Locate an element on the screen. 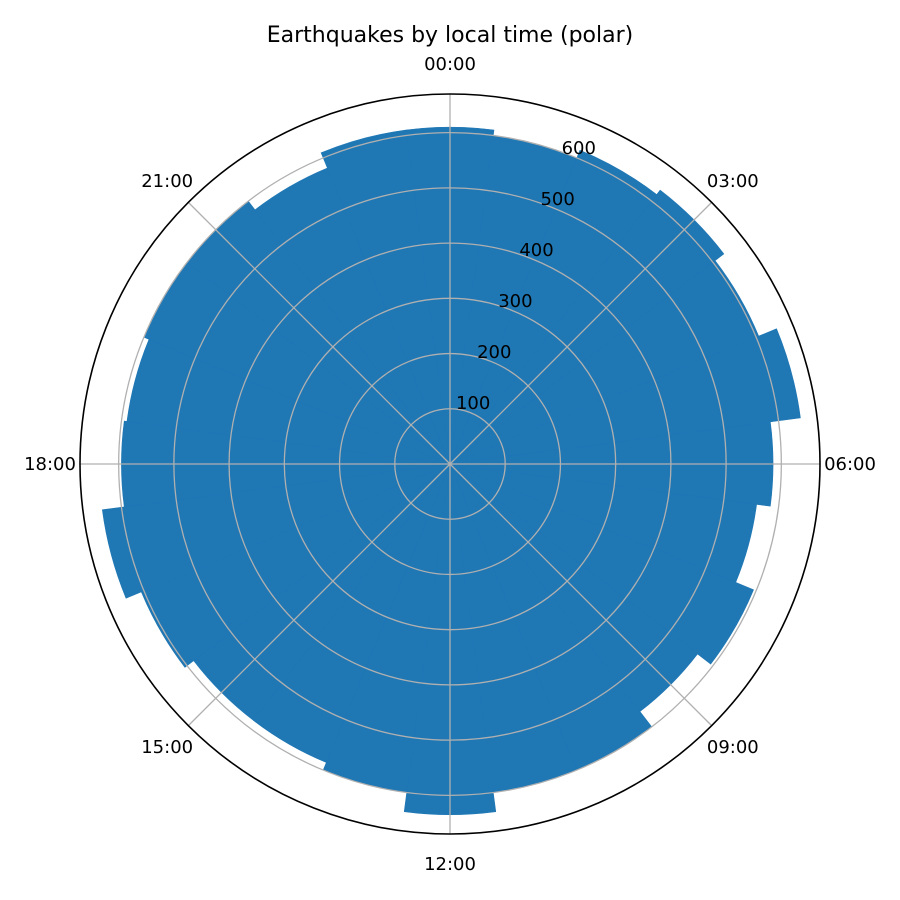  r-tick-label: 500 is located at coordinates (557, 199).